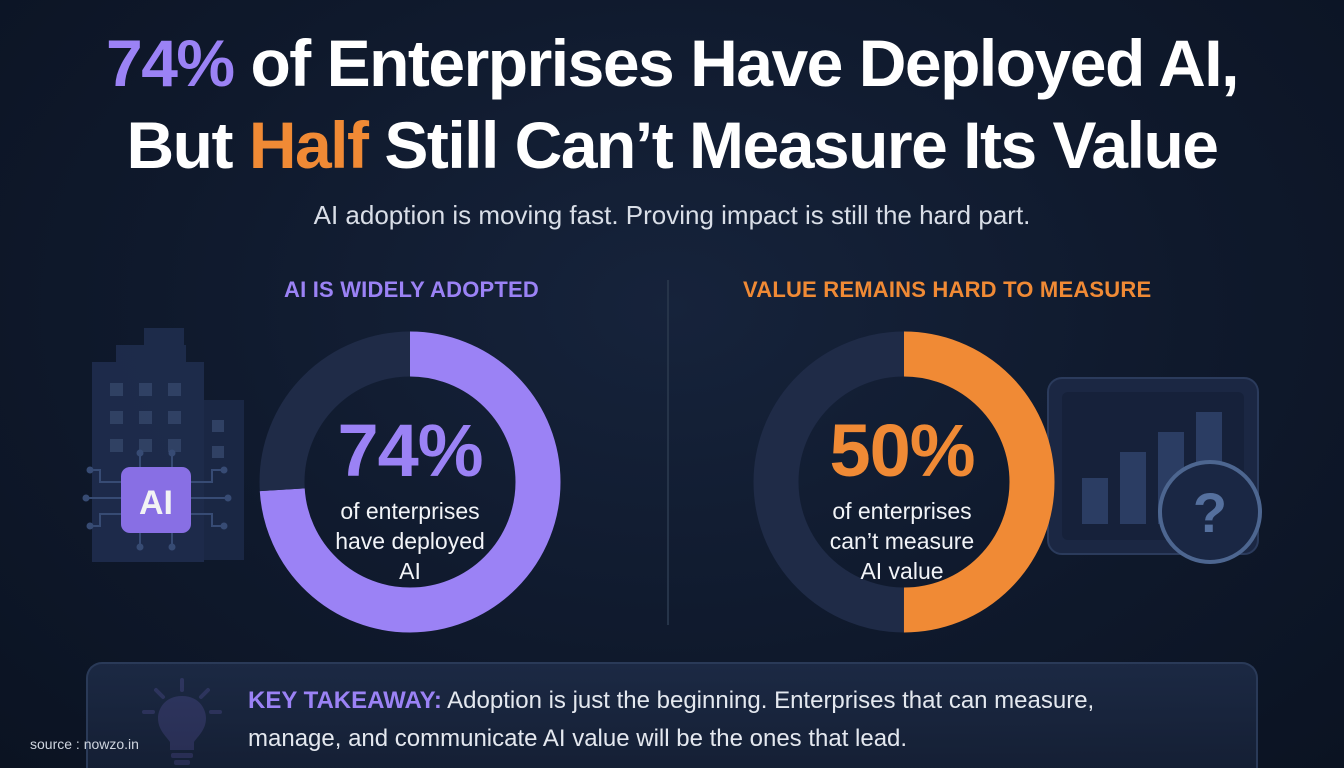 The width and height of the screenshot is (1344, 768). I want to click on building-ai-chip-icon: AI, so click(163, 445).